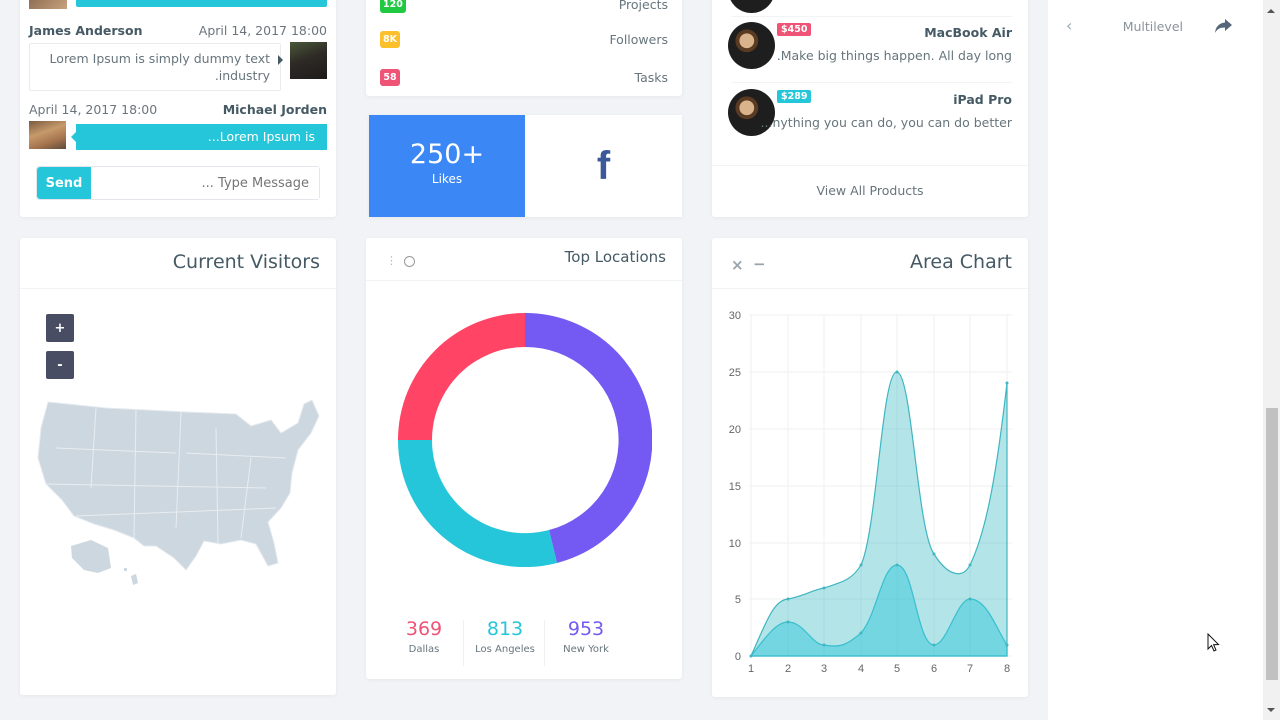  I want to click on share-icon, so click(1223, 28).